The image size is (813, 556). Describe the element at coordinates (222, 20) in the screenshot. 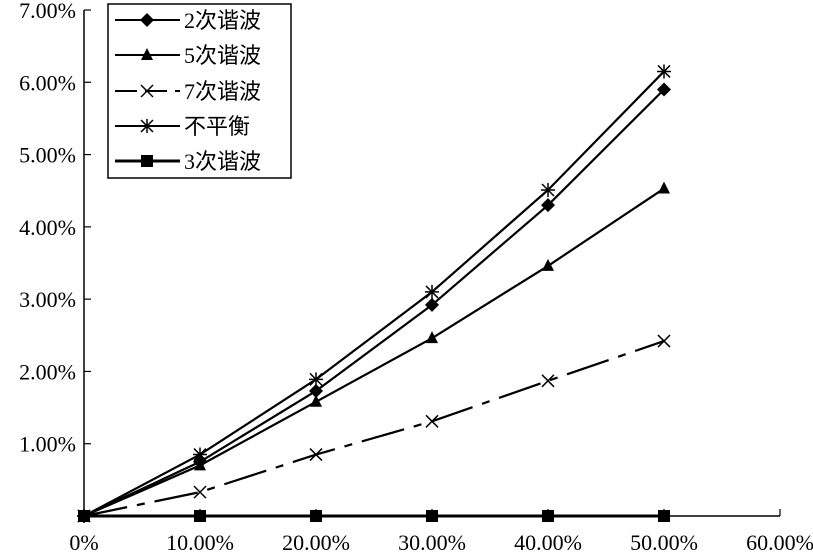

I see `legend-label: 2次谐波` at that location.